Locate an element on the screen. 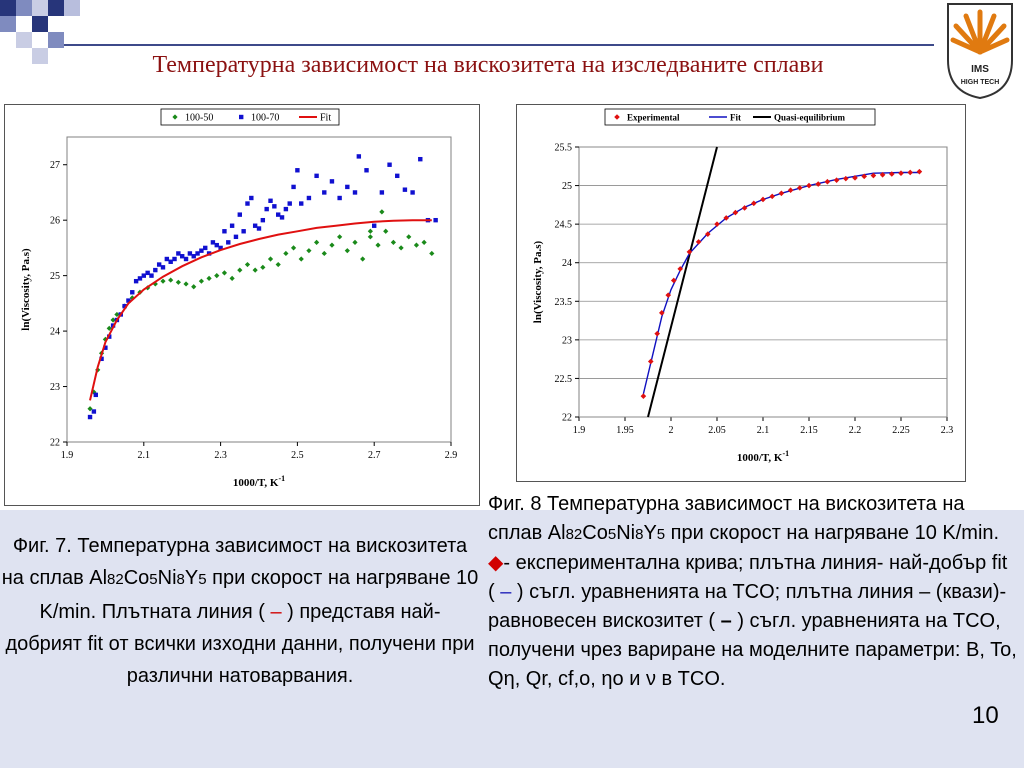 This screenshot has height=768, width=1024. fig7-xtick-label: 2.9 is located at coordinates (451, 455).